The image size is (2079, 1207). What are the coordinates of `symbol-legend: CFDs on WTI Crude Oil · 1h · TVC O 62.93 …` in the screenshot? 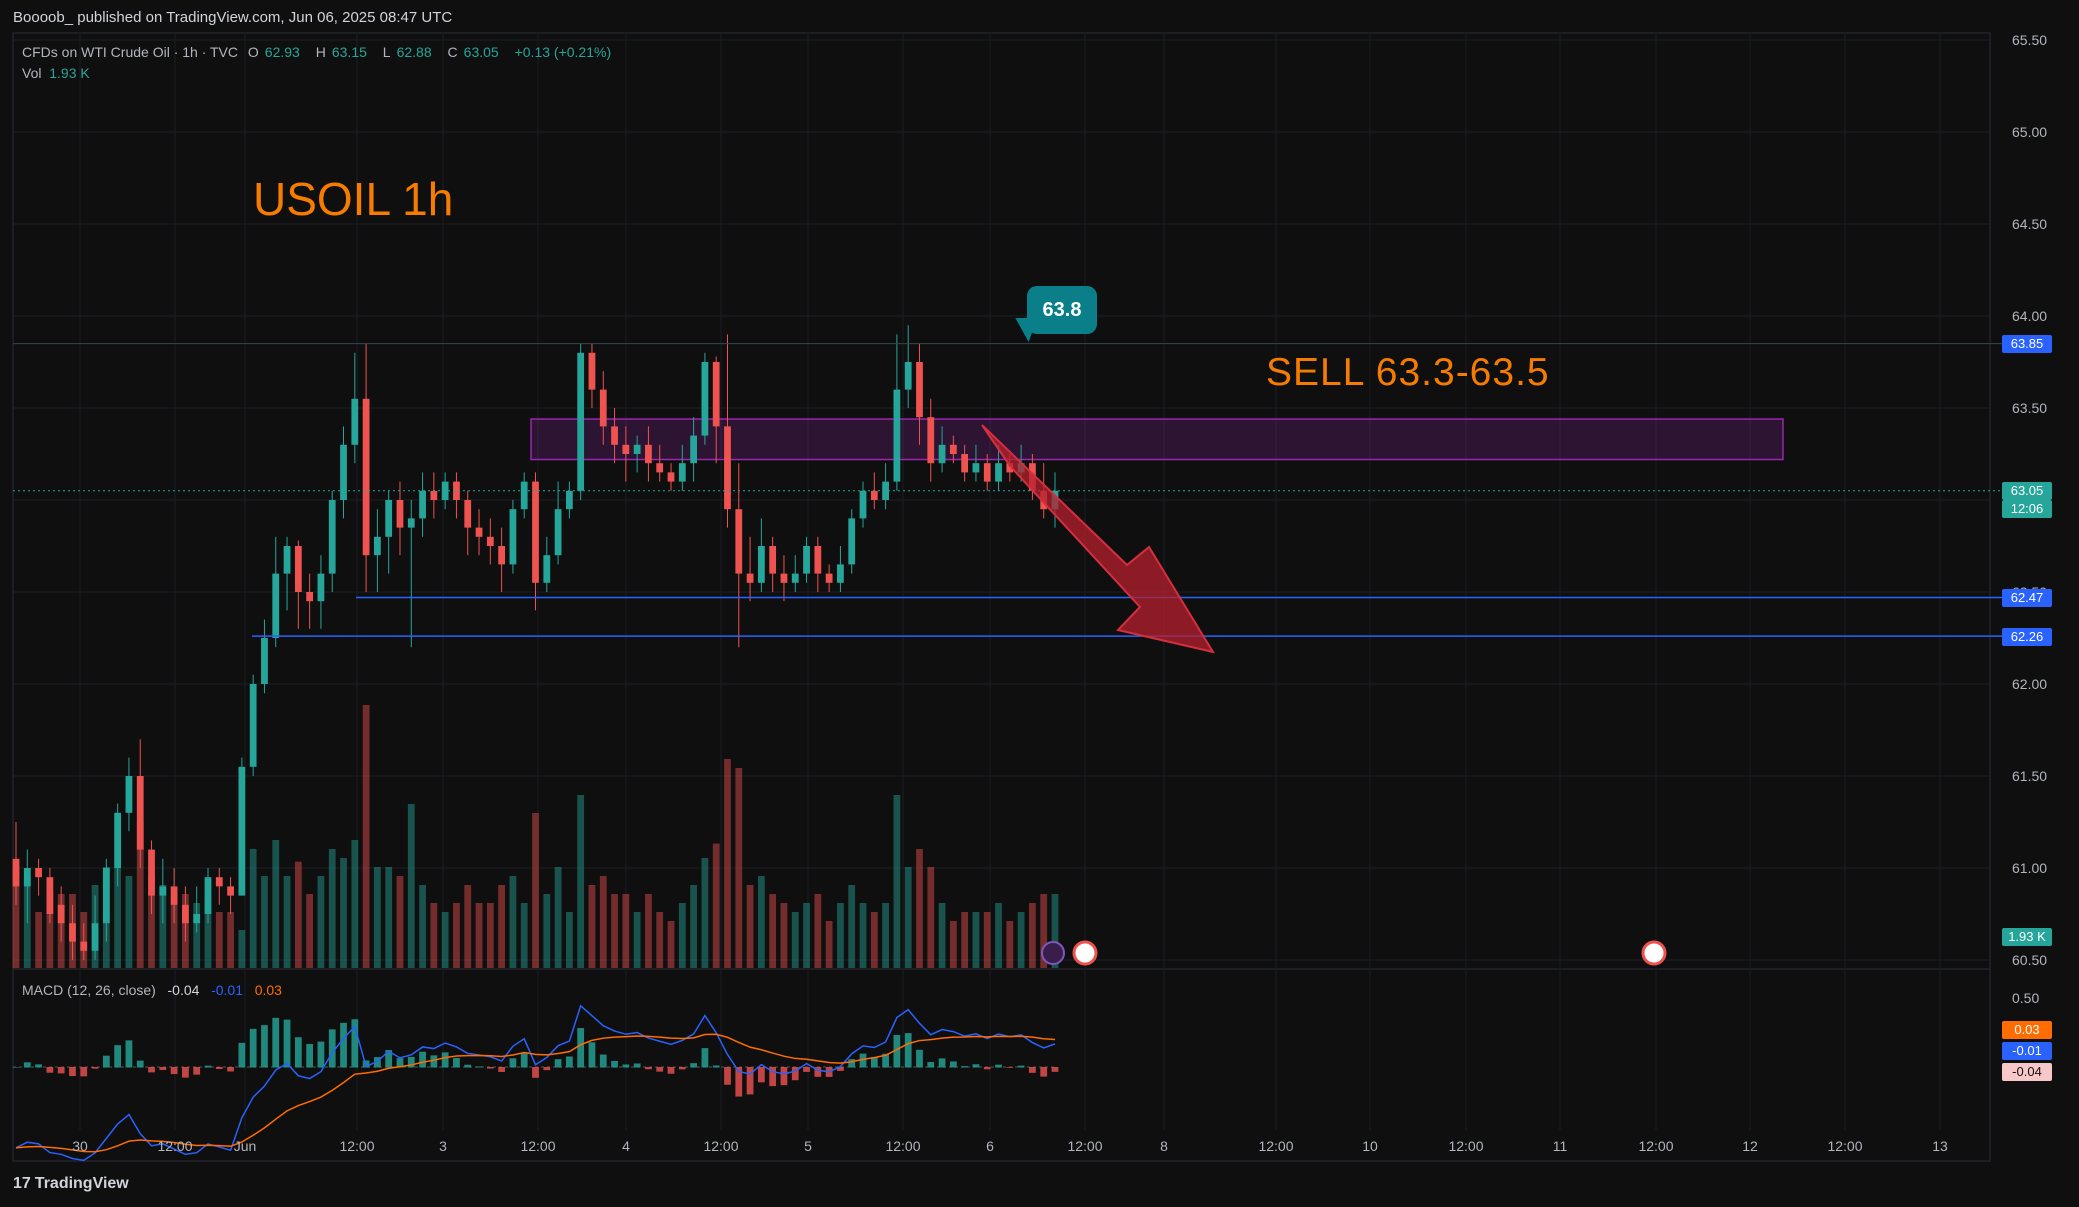 It's located at (319, 52).